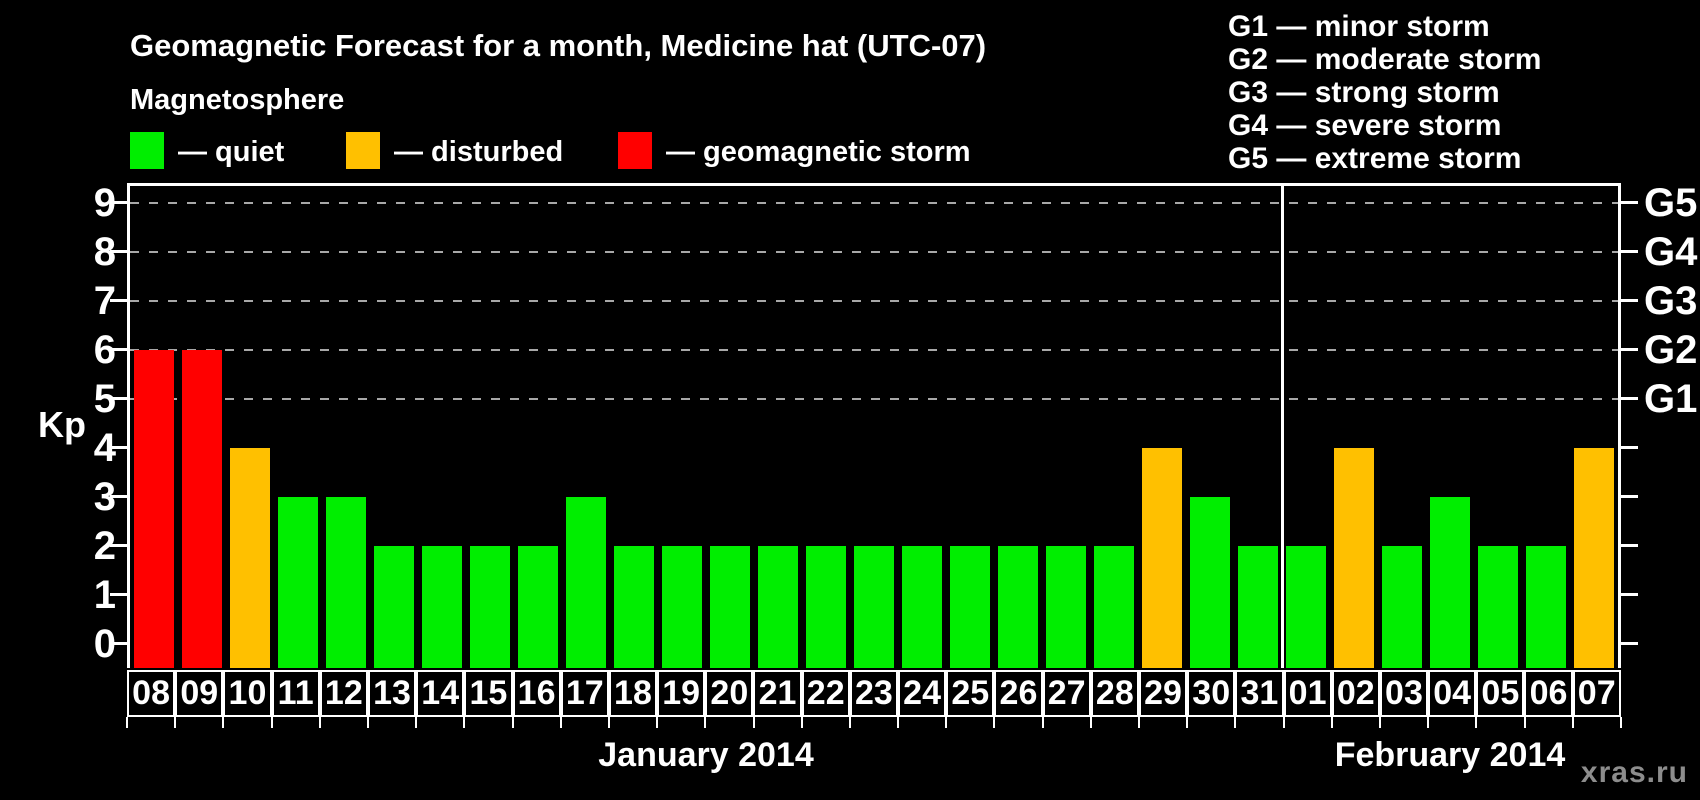 The width and height of the screenshot is (1700, 800). What do you see at coordinates (1548, 693) in the screenshot?
I see `date-cell-06: 06` at bounding box center [1548, 693].